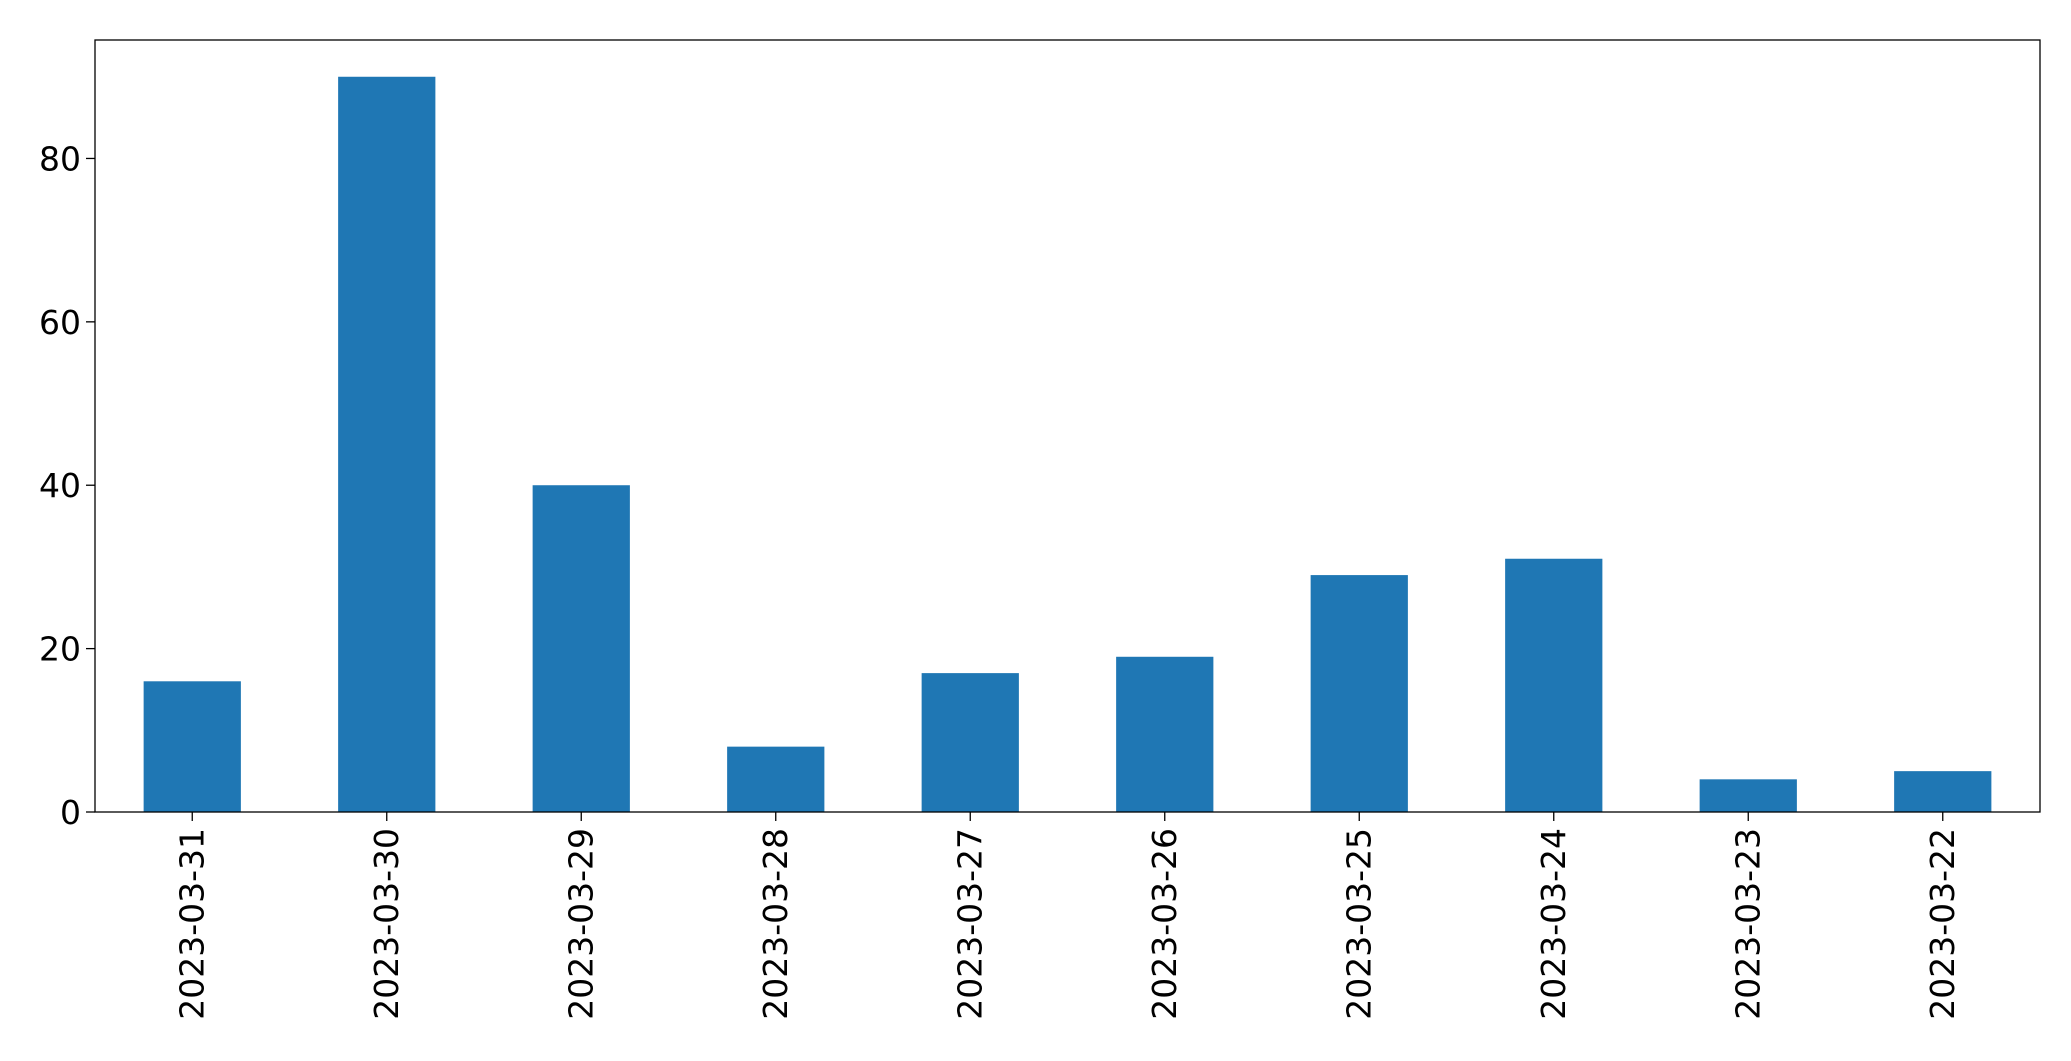  I want to click on y-tick-label: 0, so click(70, 812).